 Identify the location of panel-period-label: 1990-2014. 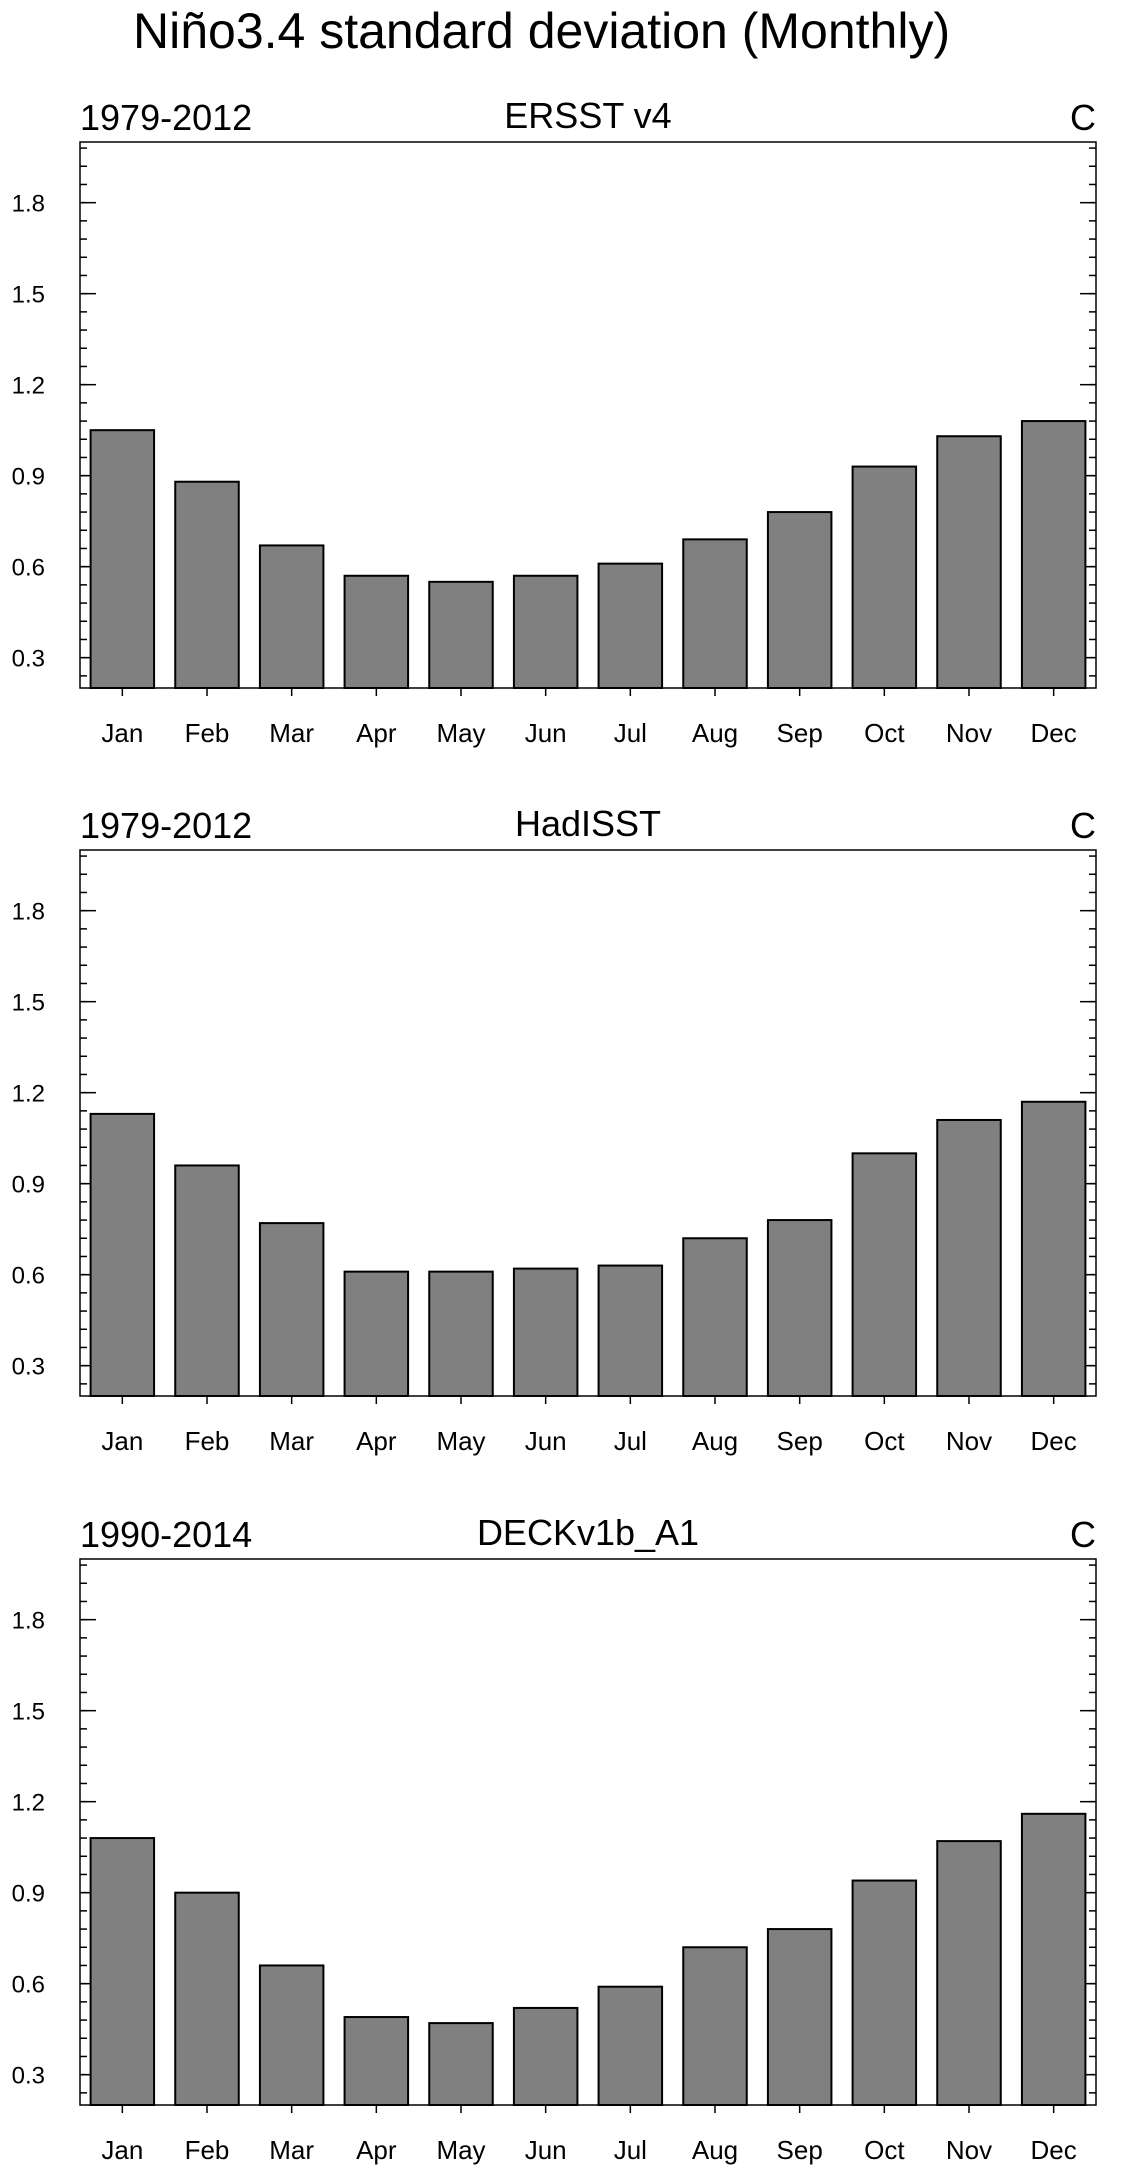
(166, 1534).